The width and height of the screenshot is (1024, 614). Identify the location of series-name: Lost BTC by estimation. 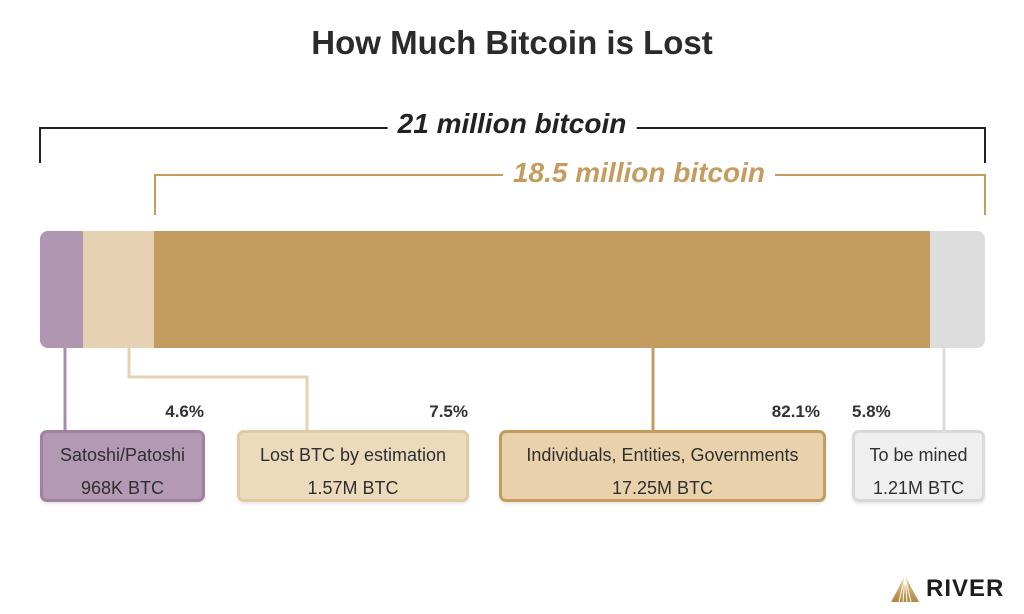
(353, 455).